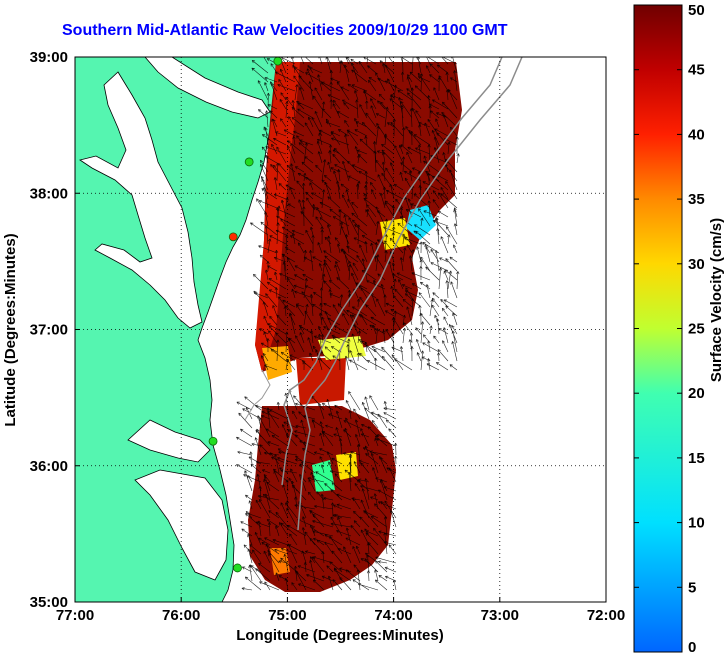 This screenshot has height=659, width=724. Describe the element at coordinates (245, 314) in the screenshot. I see `station-markers` at that location.